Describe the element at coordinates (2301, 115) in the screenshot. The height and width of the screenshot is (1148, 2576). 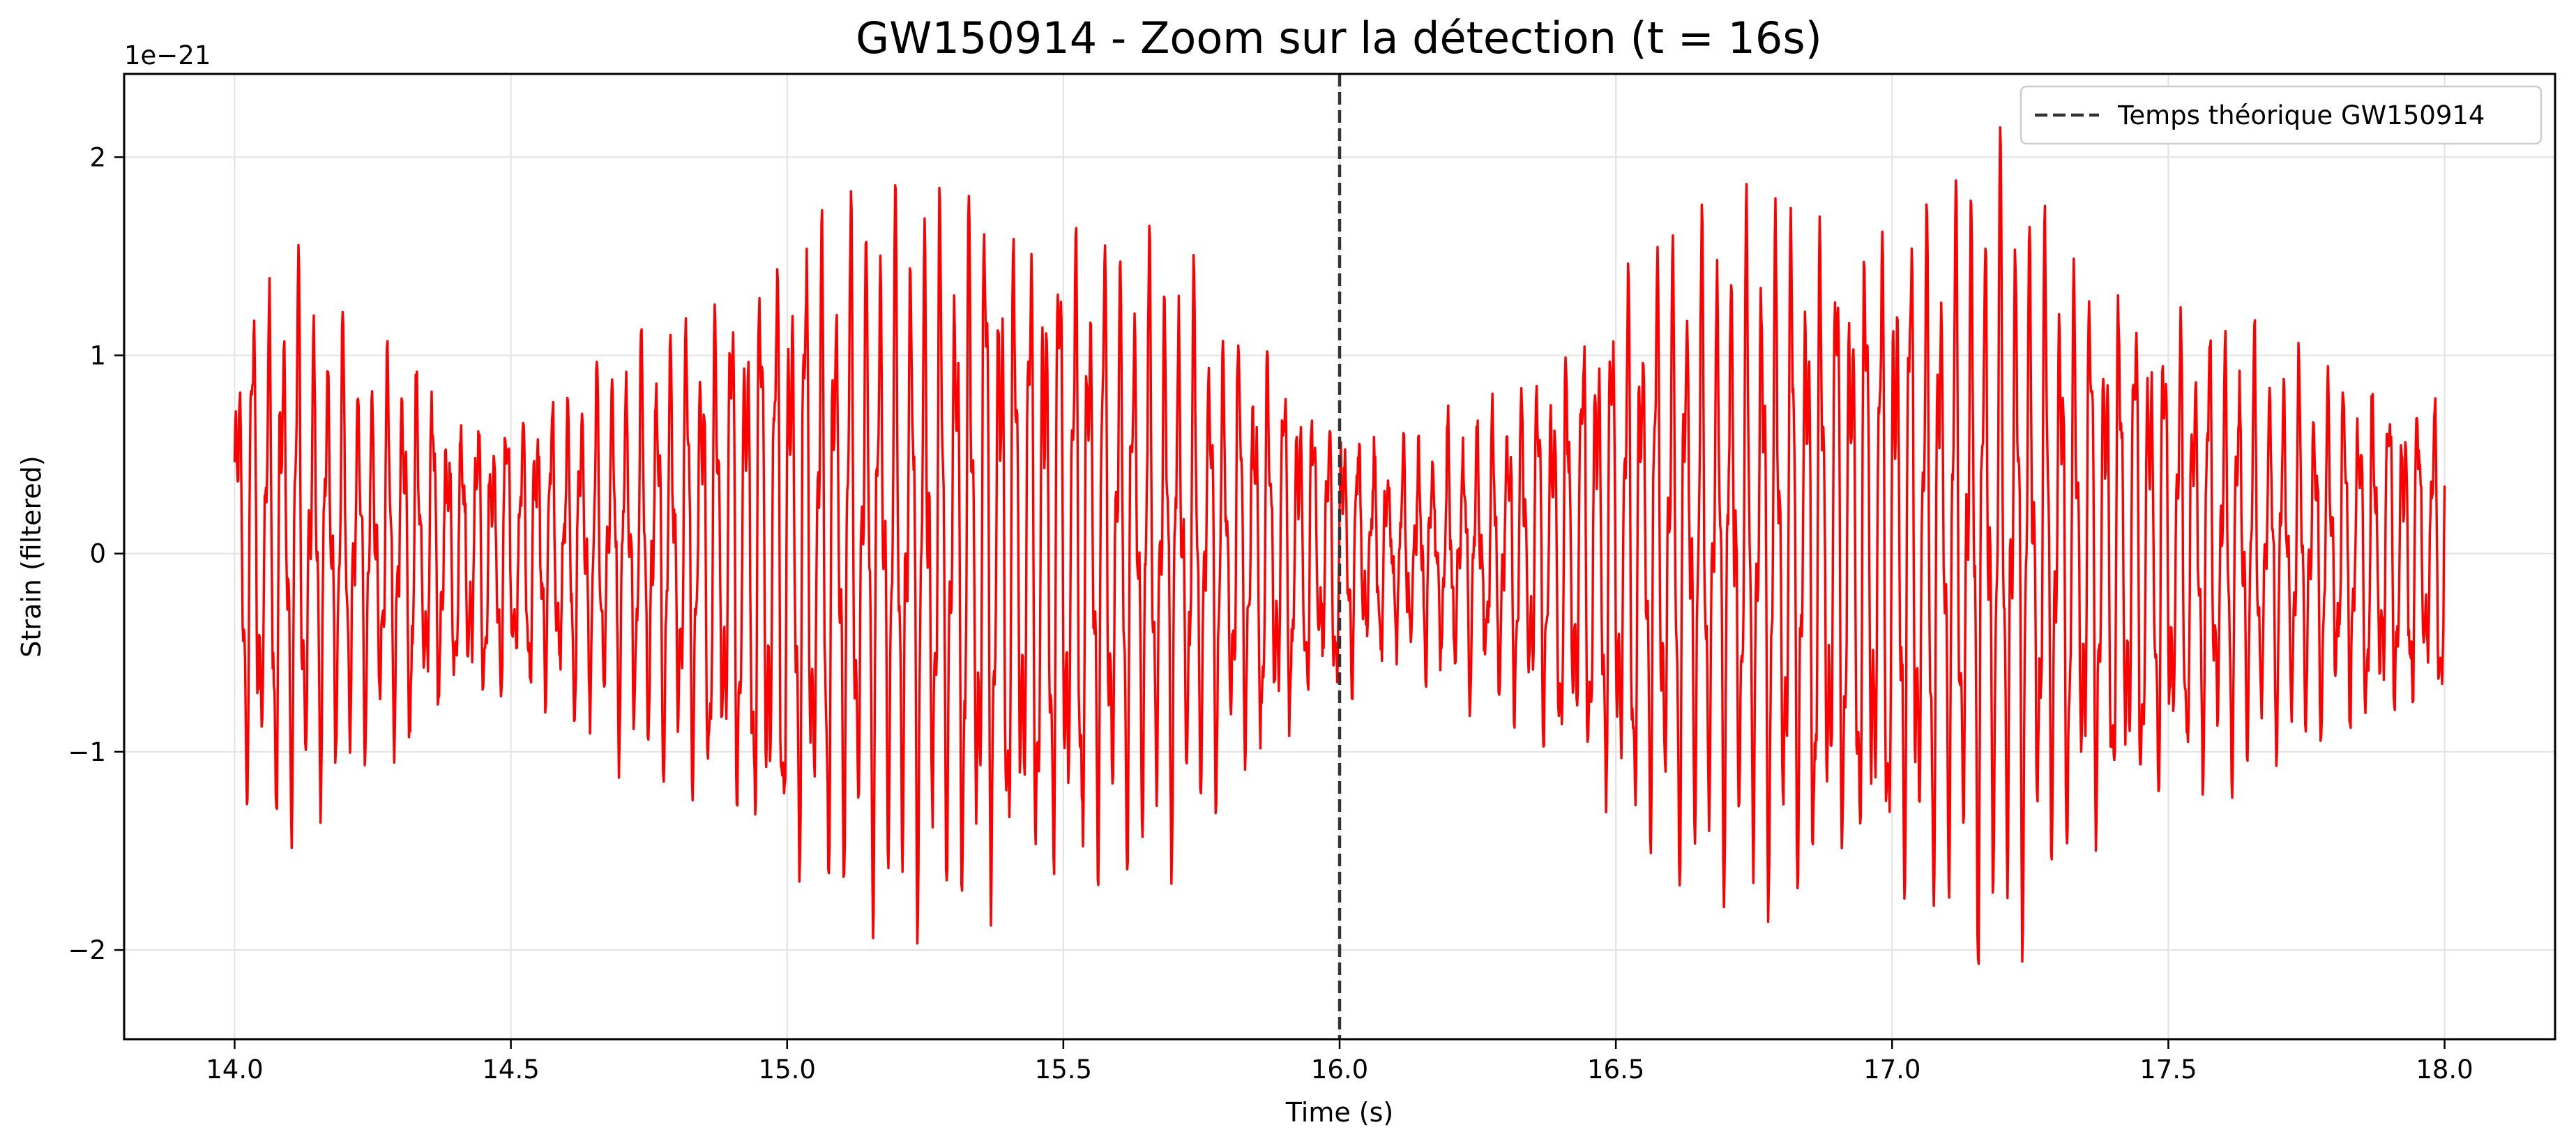
I see `legend-entry-label: Temps théorique GW150914` at that location.